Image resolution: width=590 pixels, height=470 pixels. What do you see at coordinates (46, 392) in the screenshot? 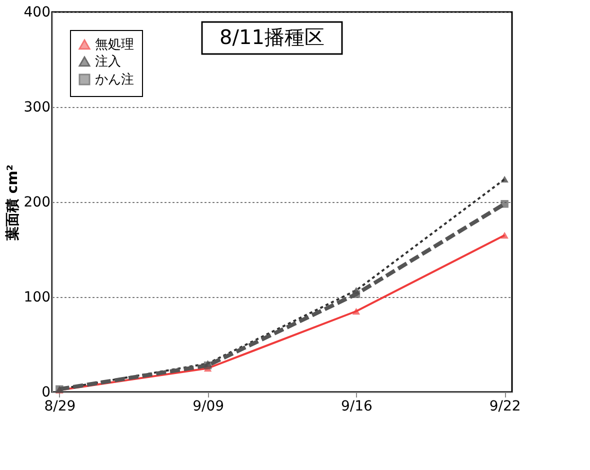
I see `y-tick-label: 0` at bounding box center [46, 392].